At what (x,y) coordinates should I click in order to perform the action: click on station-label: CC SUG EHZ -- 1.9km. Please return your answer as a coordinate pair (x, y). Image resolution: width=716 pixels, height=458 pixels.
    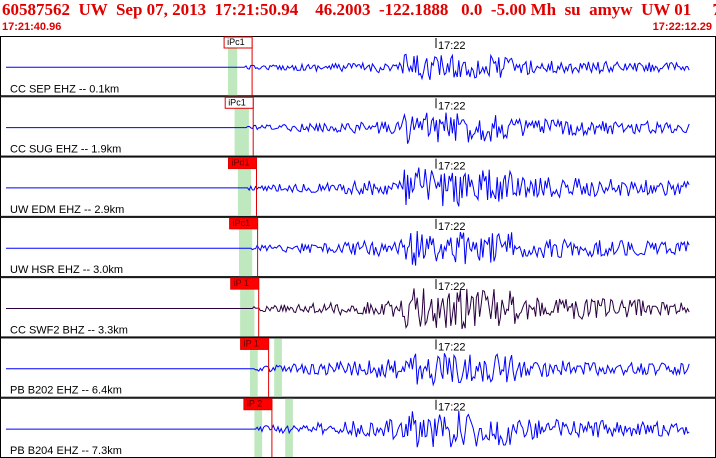
    Looking at the image, I should click on (65, 150).